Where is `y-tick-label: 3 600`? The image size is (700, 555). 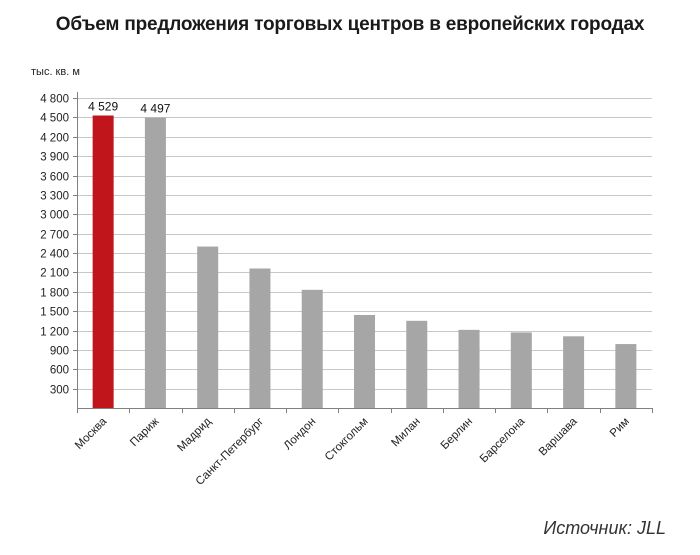 y-tick-label: 3 600 is located at coordinates (54, 178).